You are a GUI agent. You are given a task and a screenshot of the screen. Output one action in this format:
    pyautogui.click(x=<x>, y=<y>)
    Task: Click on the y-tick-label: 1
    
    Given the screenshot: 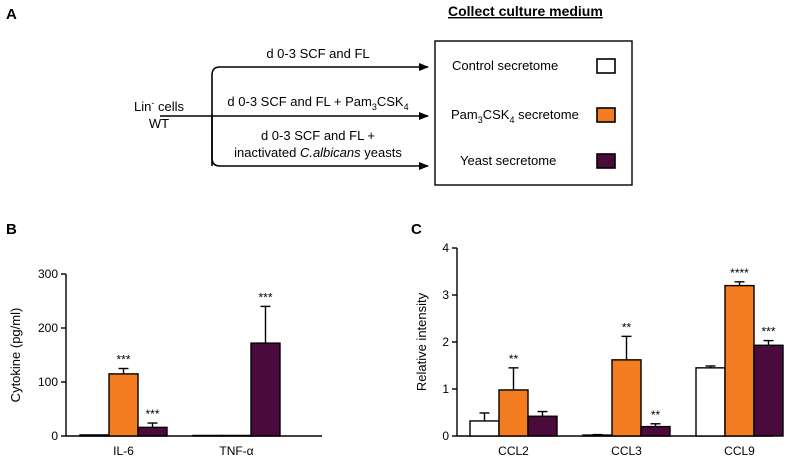 What is the action you would take?
    pyautogui.click(x=445, y=389)
    